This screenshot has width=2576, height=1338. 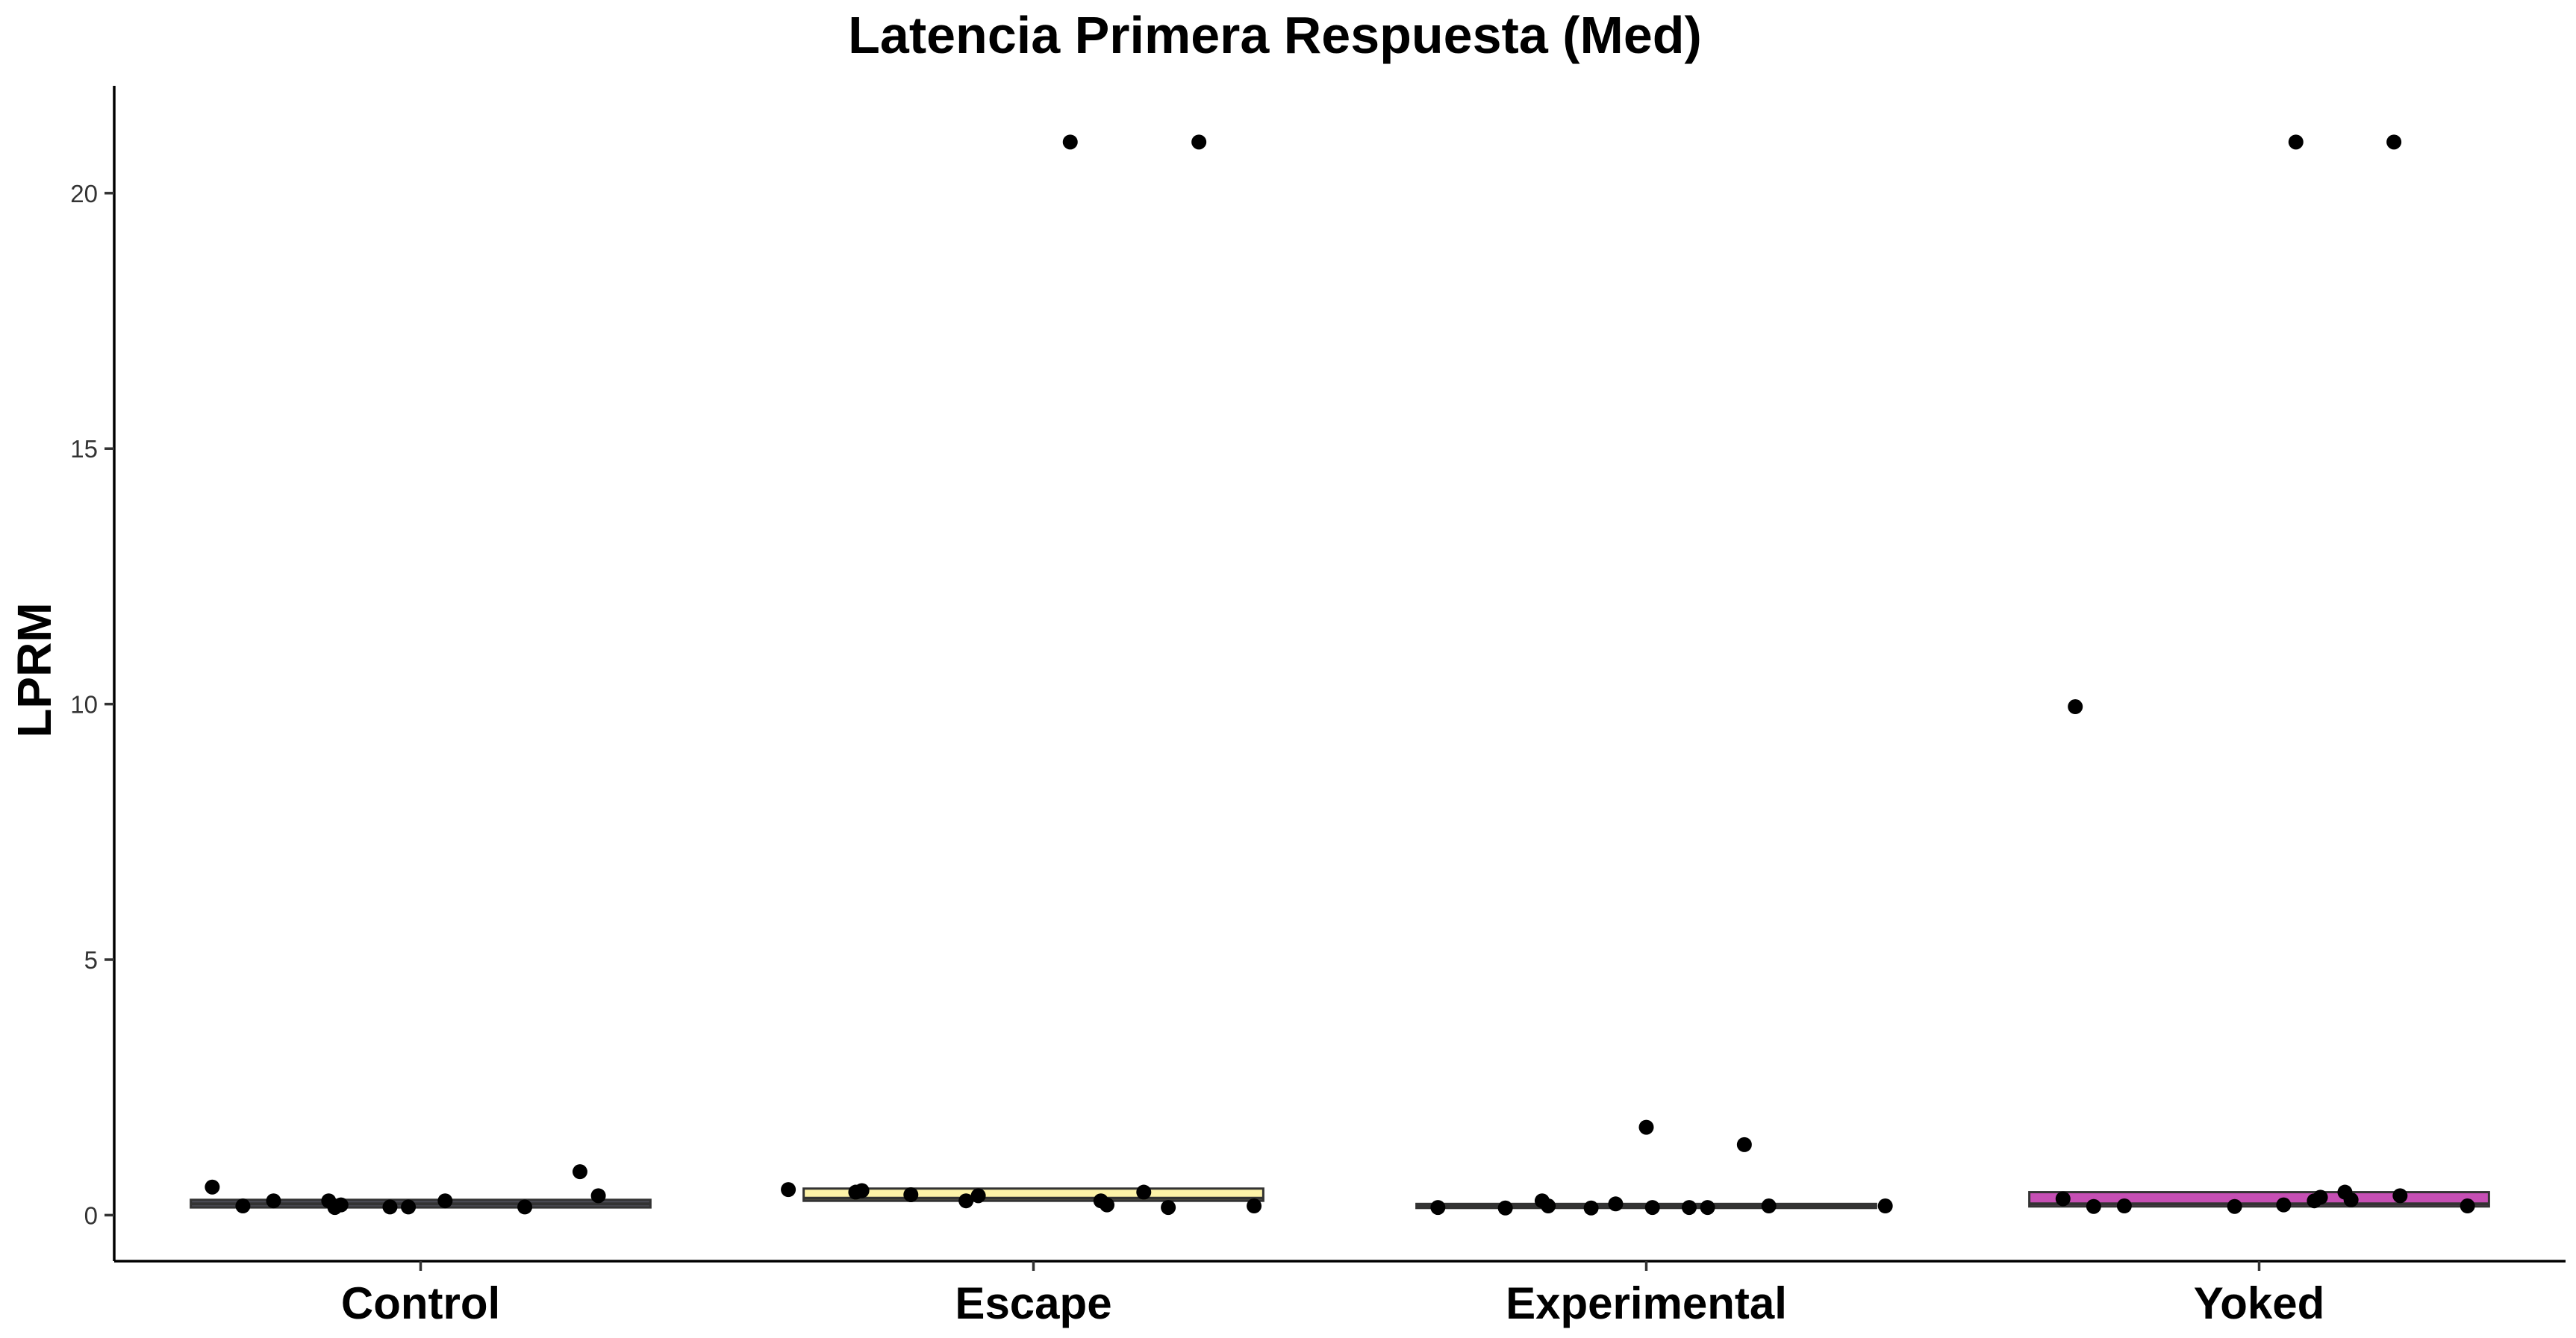 What do you see at coordinates (2259, 1303) in the screenshot?
I see `x-tick-label: Yoked` at bounding box center [2259, 1303].